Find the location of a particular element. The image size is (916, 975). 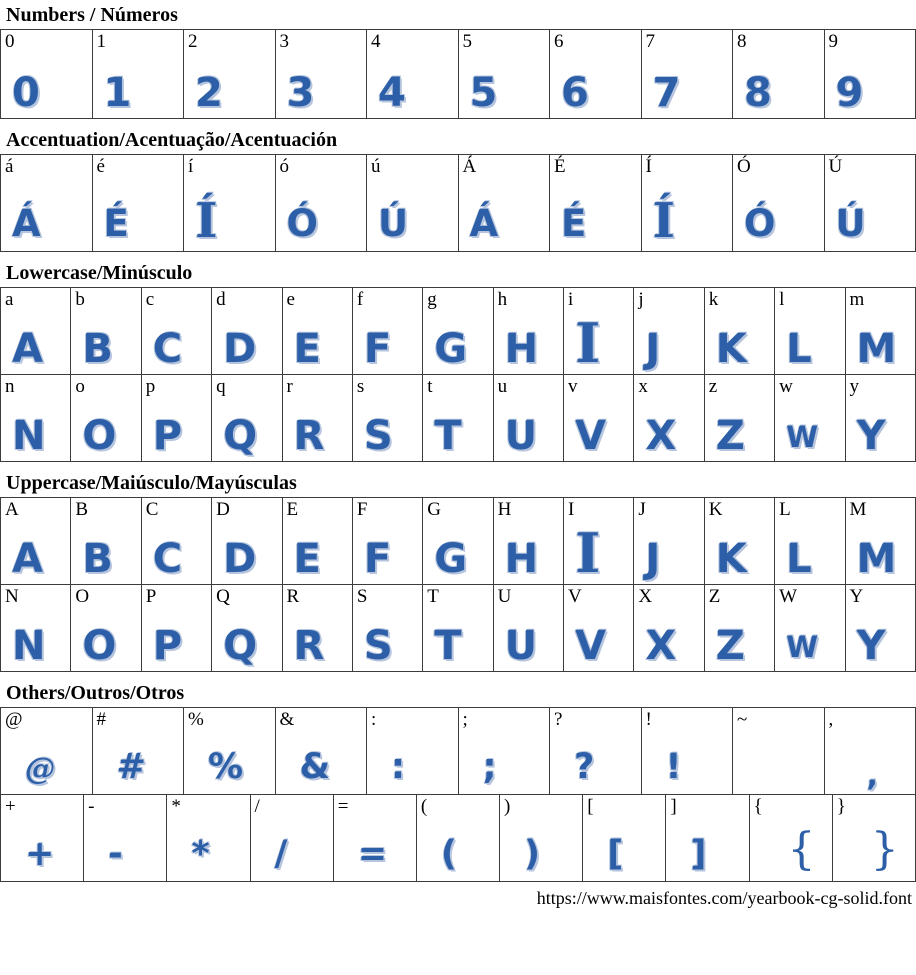

glyph-preview: 7 is located at coordinates (666, 93).